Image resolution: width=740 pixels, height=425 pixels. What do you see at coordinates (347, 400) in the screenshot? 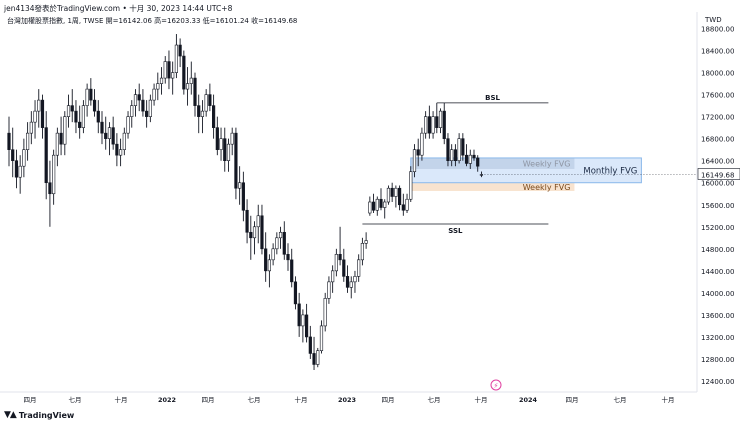
I see `x-tick-label: 2023` at bounding box center [347, 400].